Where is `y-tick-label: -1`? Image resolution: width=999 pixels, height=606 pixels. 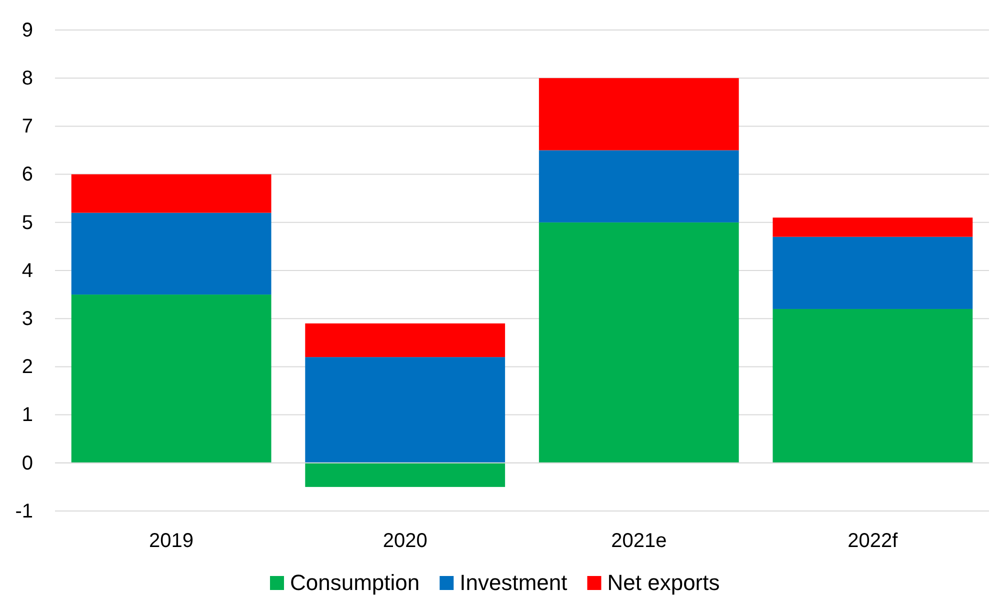 y-tick-label: -1 is located at coordinates (24, 511).